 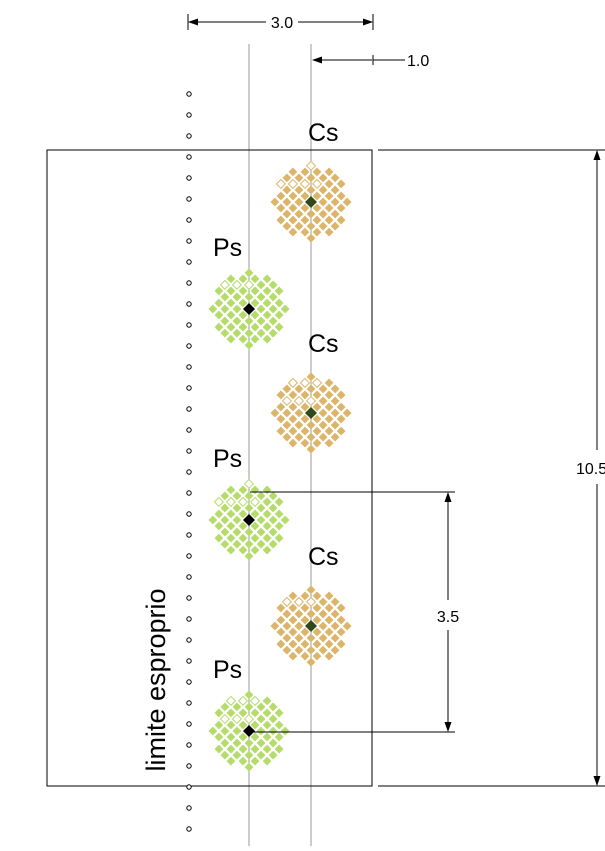 What do you see at coordinates (418, 61) in the screenshot?
I see `offset-dimension-label: 1.0` at bounding box center [418, 61].